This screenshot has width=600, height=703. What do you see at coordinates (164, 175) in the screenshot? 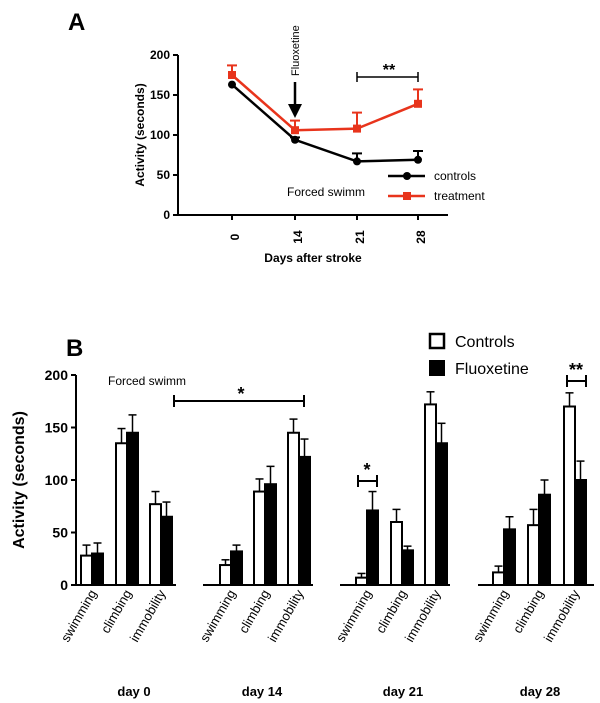
I see `panel-a-y-tick-label: 50` at bounding box center [164, 175].